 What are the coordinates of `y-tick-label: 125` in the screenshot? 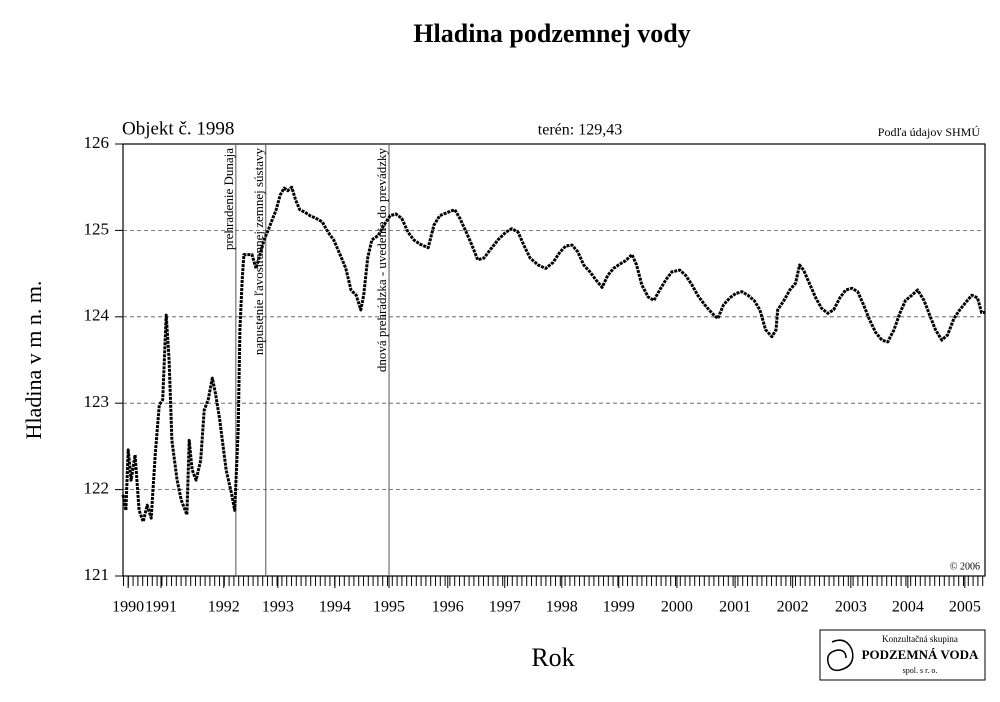 It's located at (97, 228).